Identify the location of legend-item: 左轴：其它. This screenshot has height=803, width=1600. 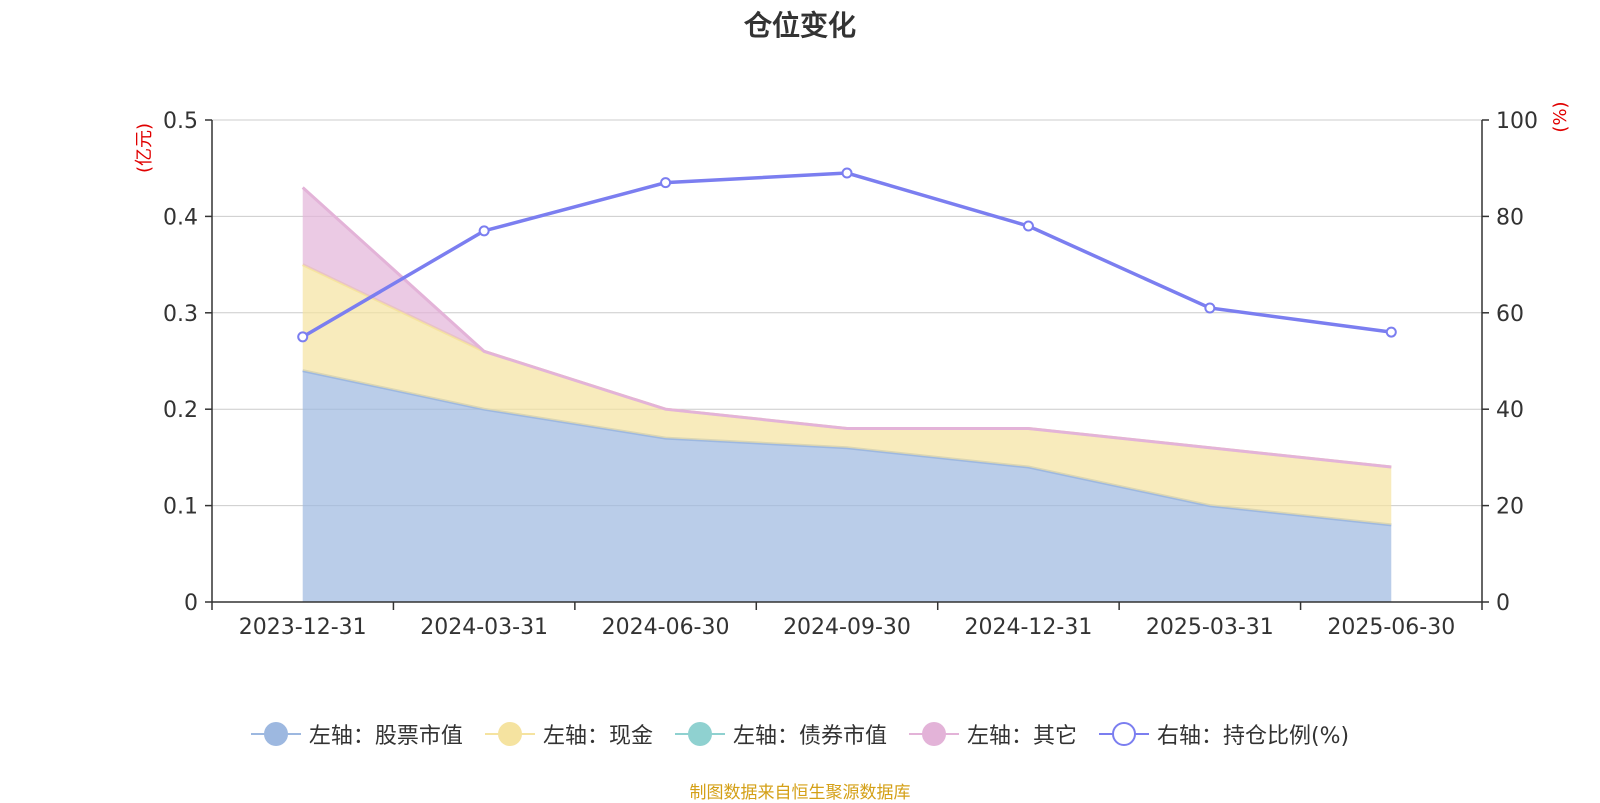
(992, 734).